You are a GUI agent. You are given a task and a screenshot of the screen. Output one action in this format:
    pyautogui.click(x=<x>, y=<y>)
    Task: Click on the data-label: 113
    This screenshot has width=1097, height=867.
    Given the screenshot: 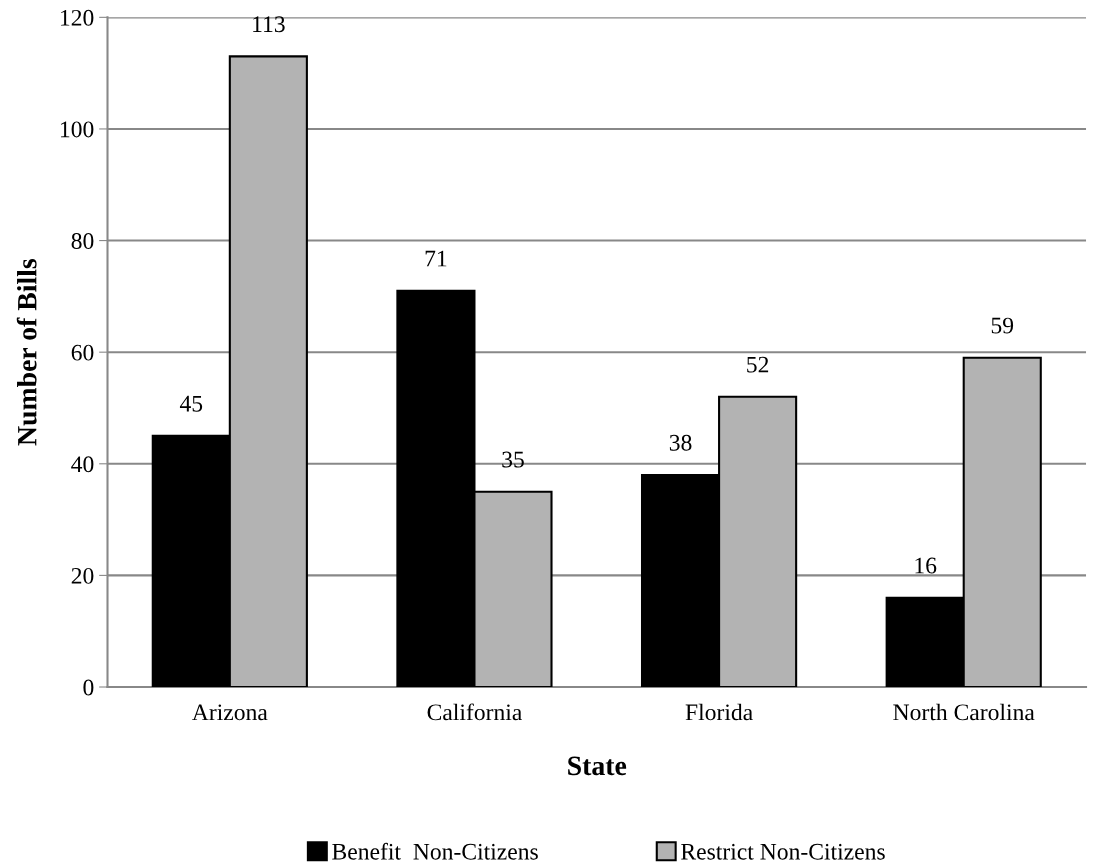 What is the action you would take?
    pyautogui.click(x=269, y=24)
    